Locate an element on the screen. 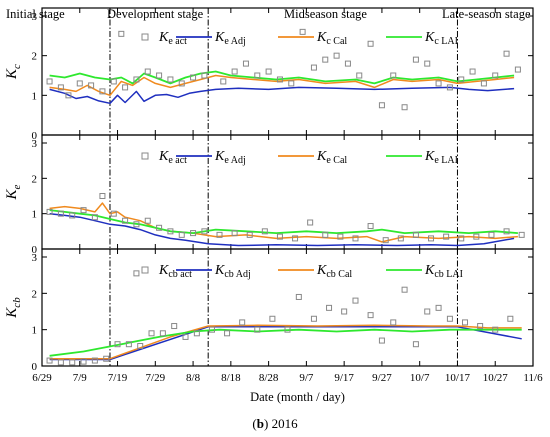 The image size is (550, 437). x-tick-label: 7/19 is located at coordinates (118, 378).